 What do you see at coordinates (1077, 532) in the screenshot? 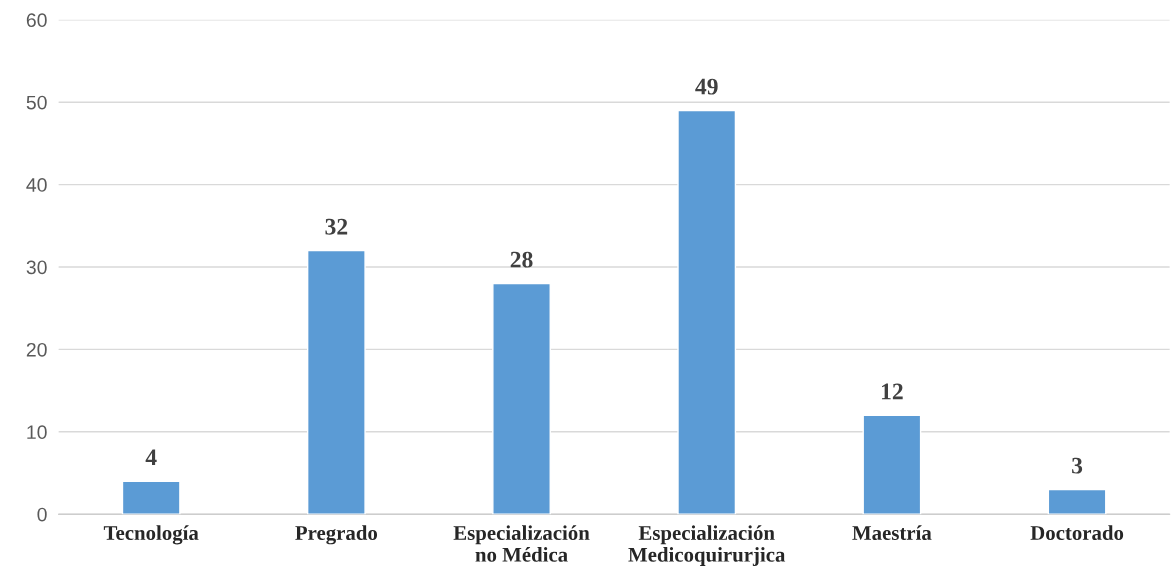
I see `x-tick-label: Doctorado` at bounding box center [1077, 532].